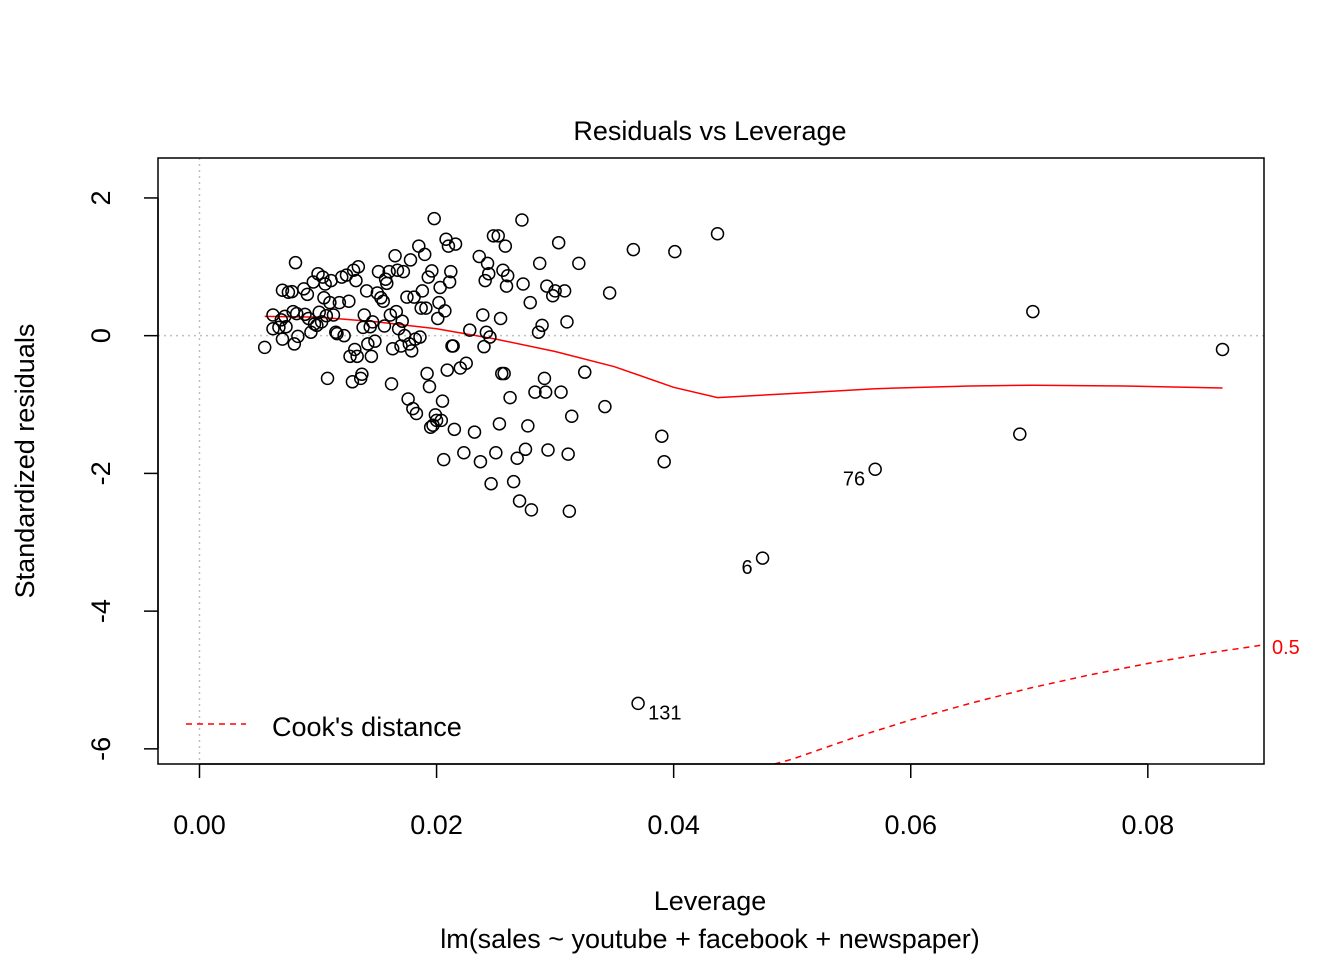 The height and width of the screenshot is (960, 1344). What do you see at coordinates (199, 825) in the screenshot?
I see `x-tick-label: 0.00` at bounding box center [199, 825].